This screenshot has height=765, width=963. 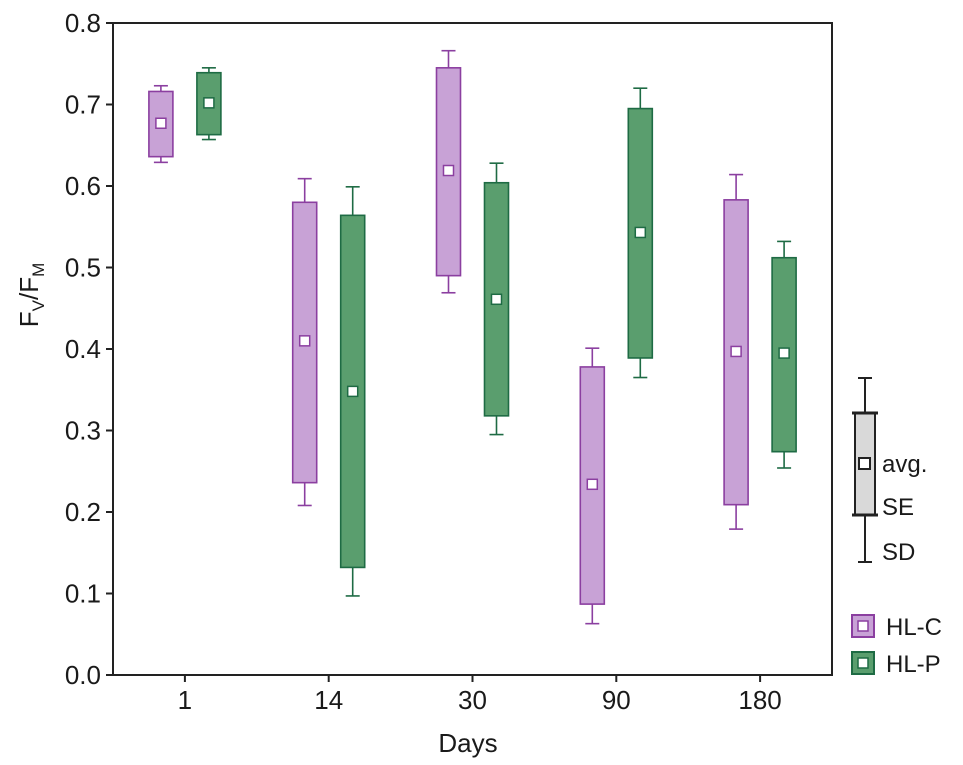 I want to click on x-axis-title: Days, so click(x=467, y=743).